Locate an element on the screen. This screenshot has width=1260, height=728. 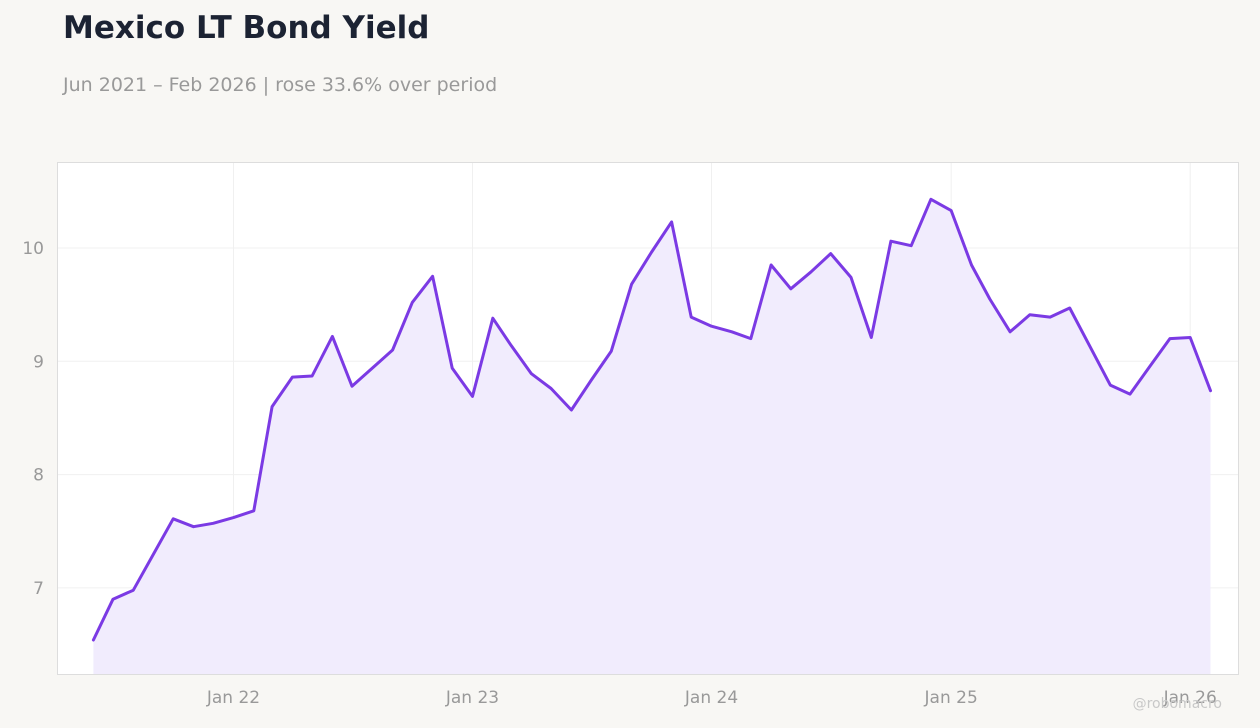
watermark: @robomacro is located at coordinates (1177, 704).